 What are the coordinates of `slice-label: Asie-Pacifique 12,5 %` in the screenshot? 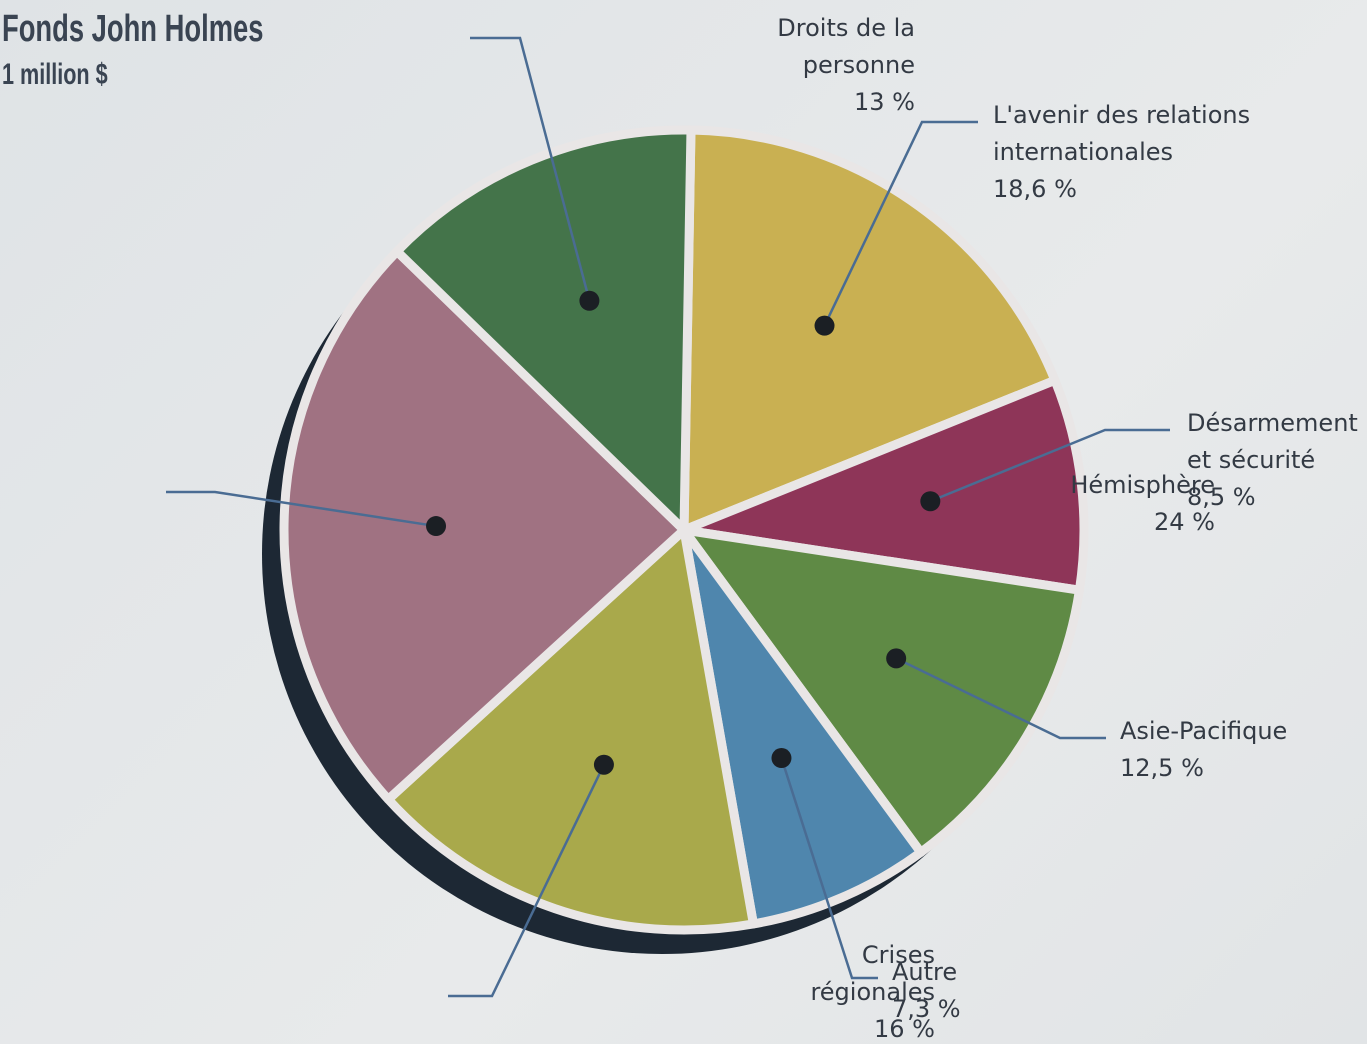 It's located at (1240, 750).